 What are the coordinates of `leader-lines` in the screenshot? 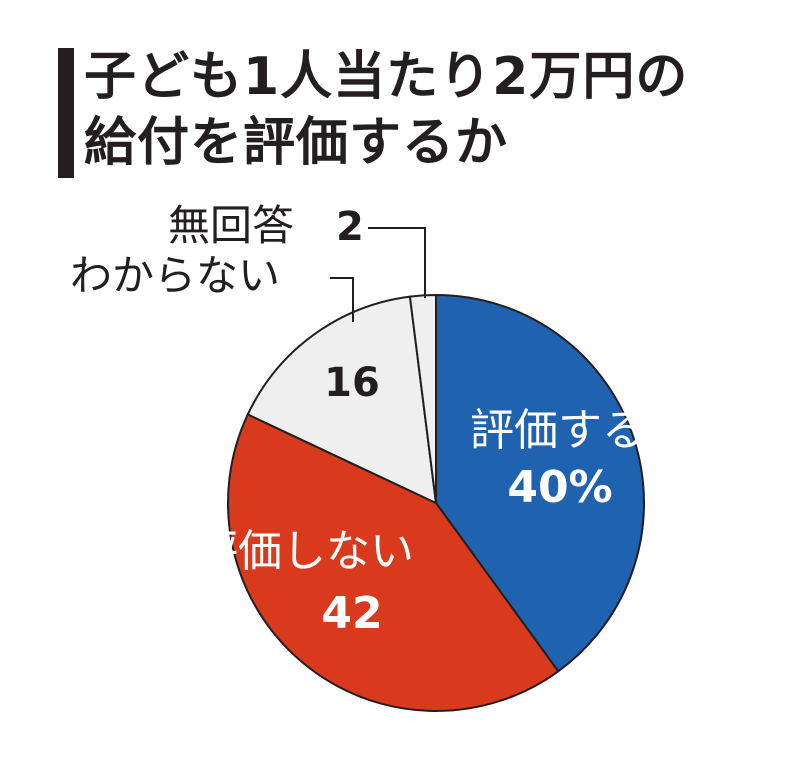 It's located at (378, 274).